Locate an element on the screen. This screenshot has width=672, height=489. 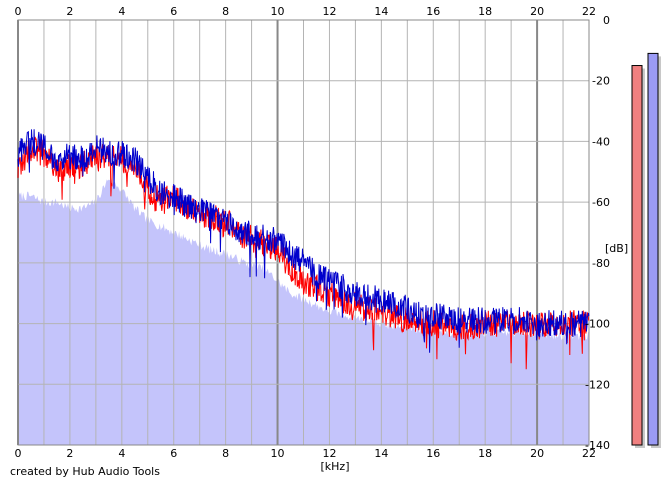
x-tick-label-bottom: 0 is located at coordinates (18, 453).